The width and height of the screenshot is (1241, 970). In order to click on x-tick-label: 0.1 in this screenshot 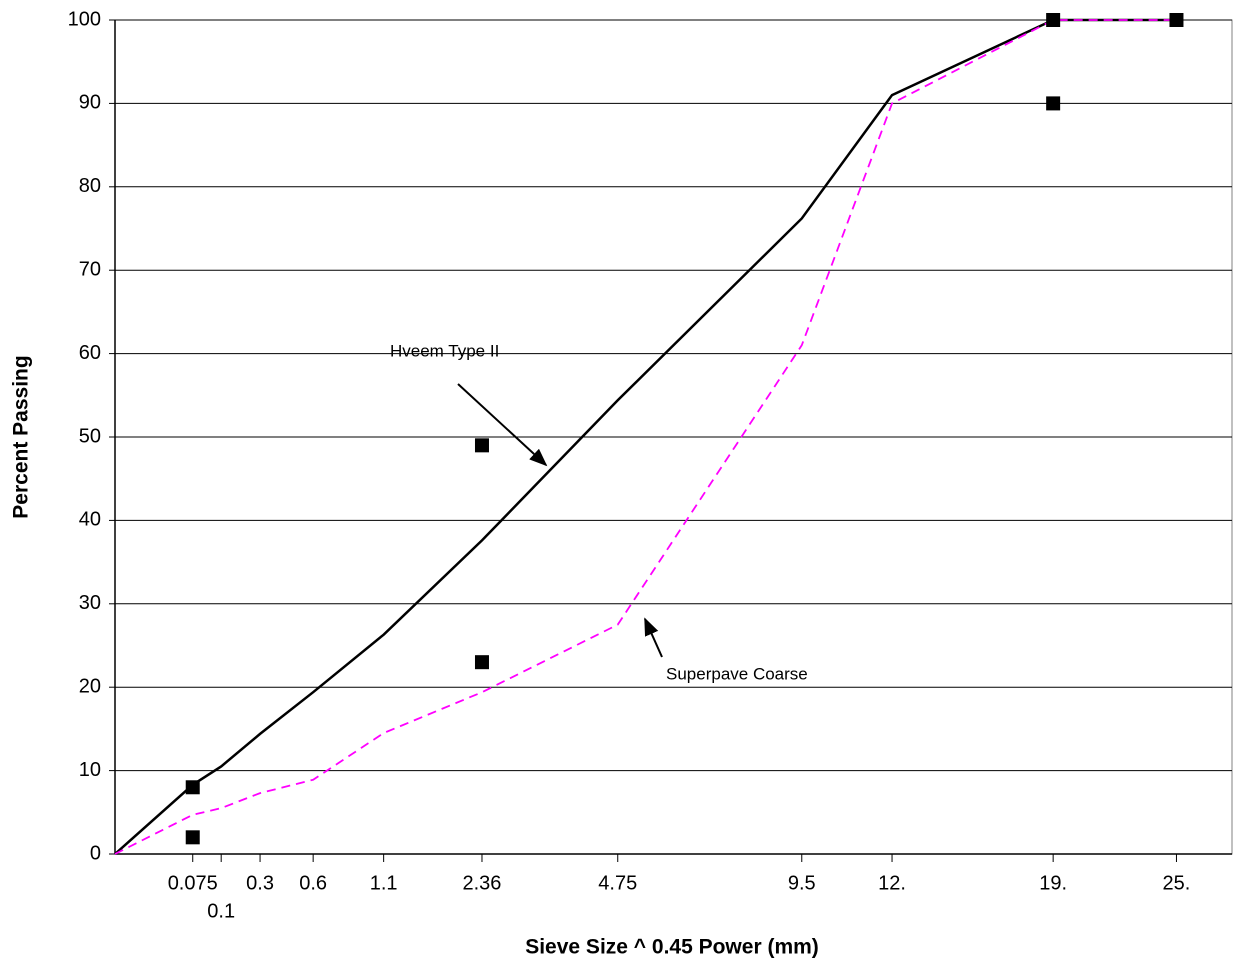, I will do `click(221, 911)`.